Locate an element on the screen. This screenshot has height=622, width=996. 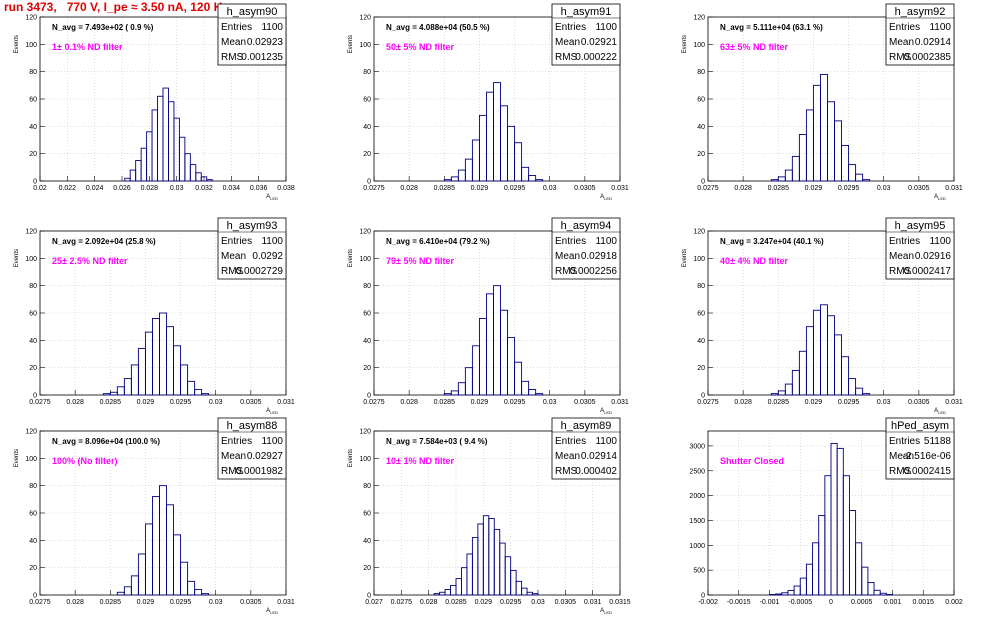
stats-value-entries: 1100 is located at coordinates (940, 241).